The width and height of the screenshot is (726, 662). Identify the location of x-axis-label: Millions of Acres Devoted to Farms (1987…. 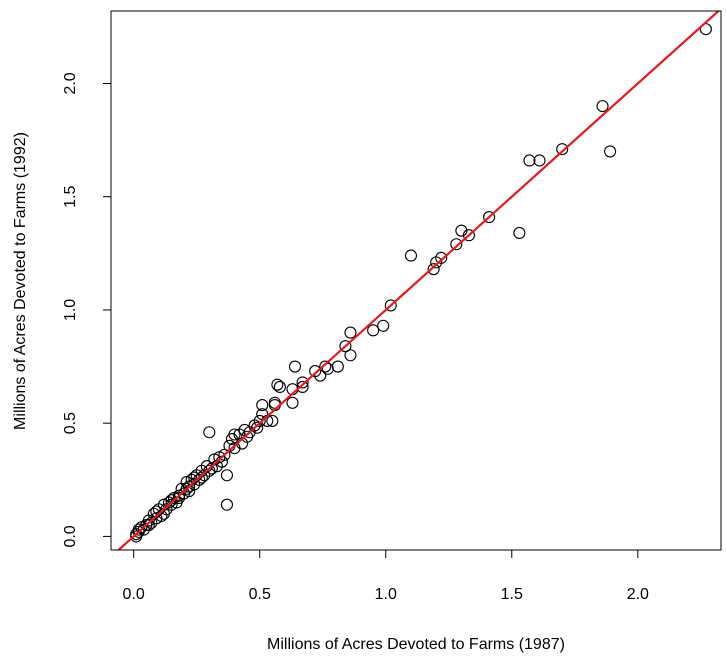
(416, 644).